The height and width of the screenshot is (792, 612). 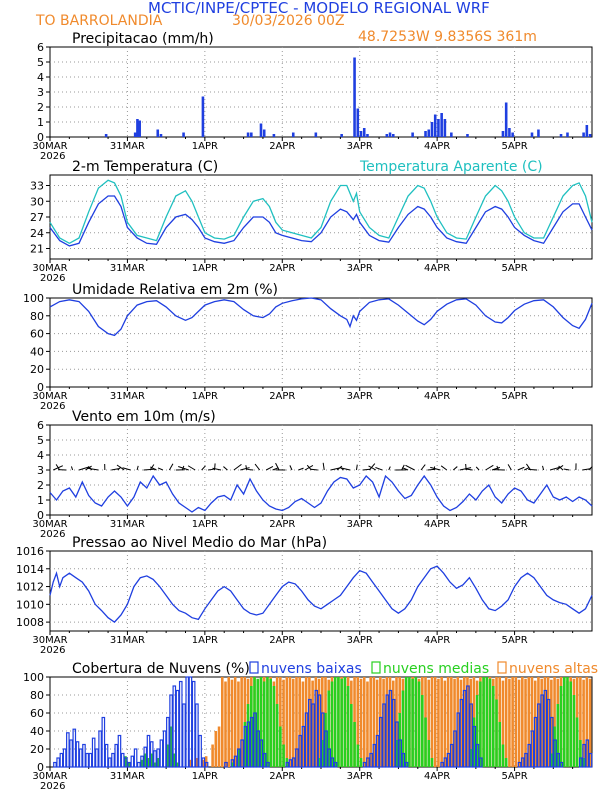 I want to click on y-tick-label: 5, so click(x=40, y=440).